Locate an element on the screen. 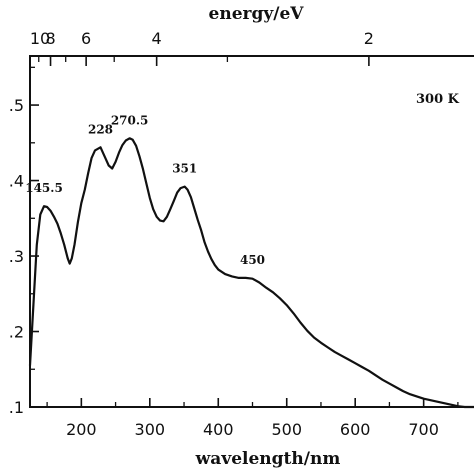  x-tick-label: 300 is located at coordinates (150, 429).